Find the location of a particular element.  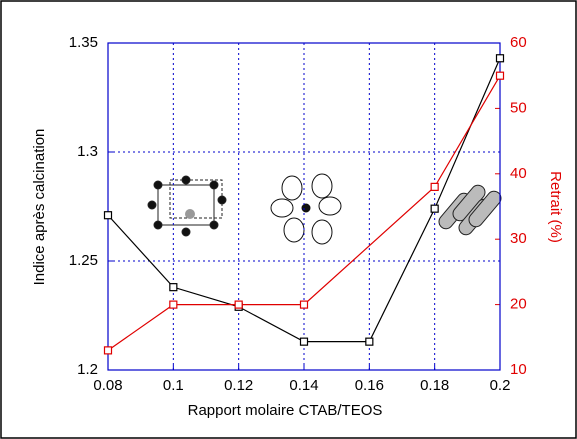

x-axis-label: Rapport molaire CTAB/TEOS is located at coordinates (285, 410).